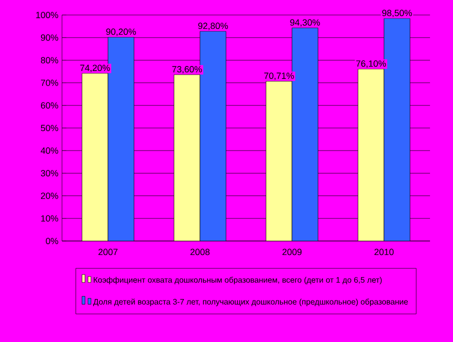  What do you see at coordinates (292, 252) in the screenshot?
I see `x-tick-label: 2009` at bounding box center [292, 252].